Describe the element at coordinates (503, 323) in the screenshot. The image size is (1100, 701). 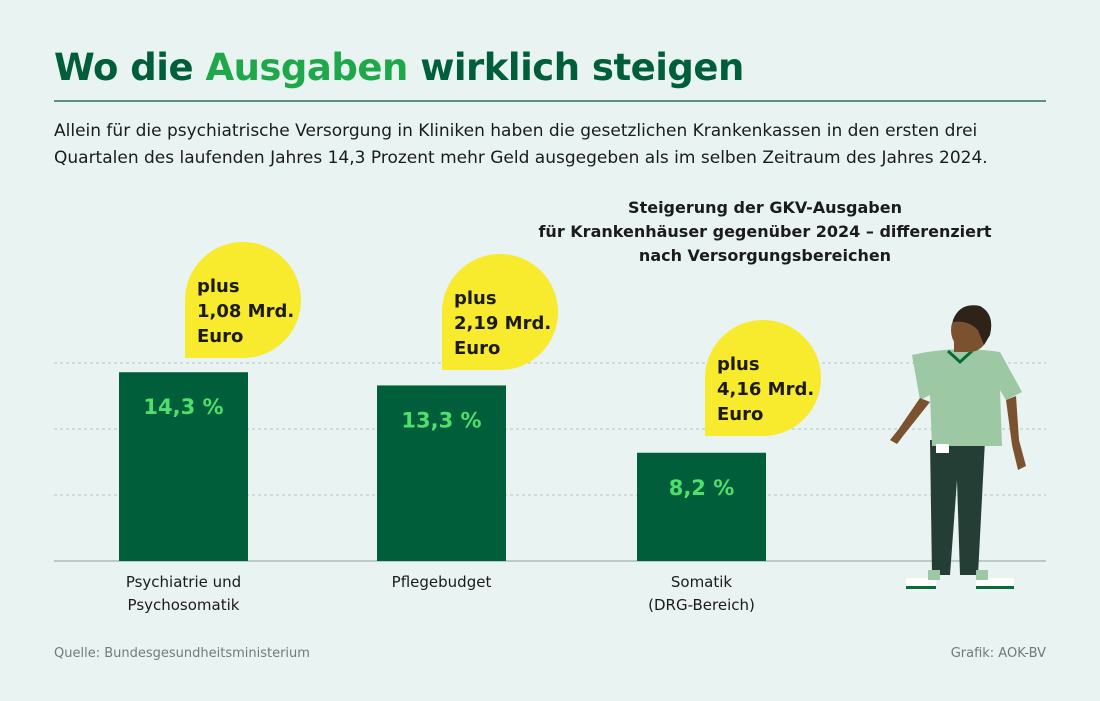
I see `bubble-line: 2,19 Mrd.` at that location.